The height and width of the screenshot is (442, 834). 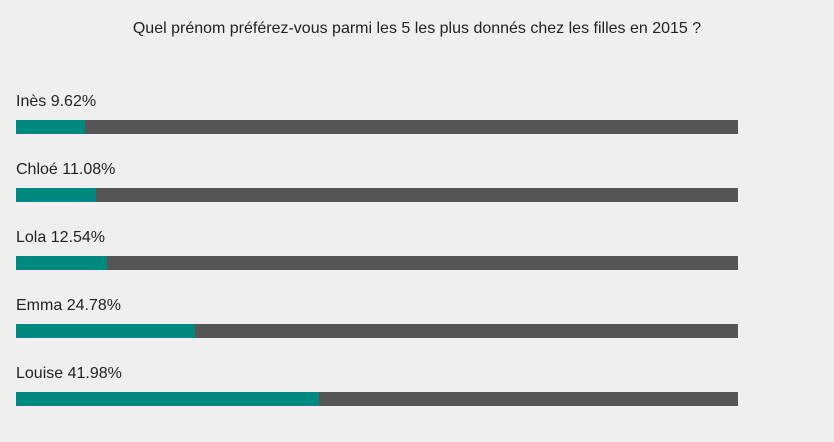 I want to click on option-label: Lola 12.54%, so click(x=60, y=238).